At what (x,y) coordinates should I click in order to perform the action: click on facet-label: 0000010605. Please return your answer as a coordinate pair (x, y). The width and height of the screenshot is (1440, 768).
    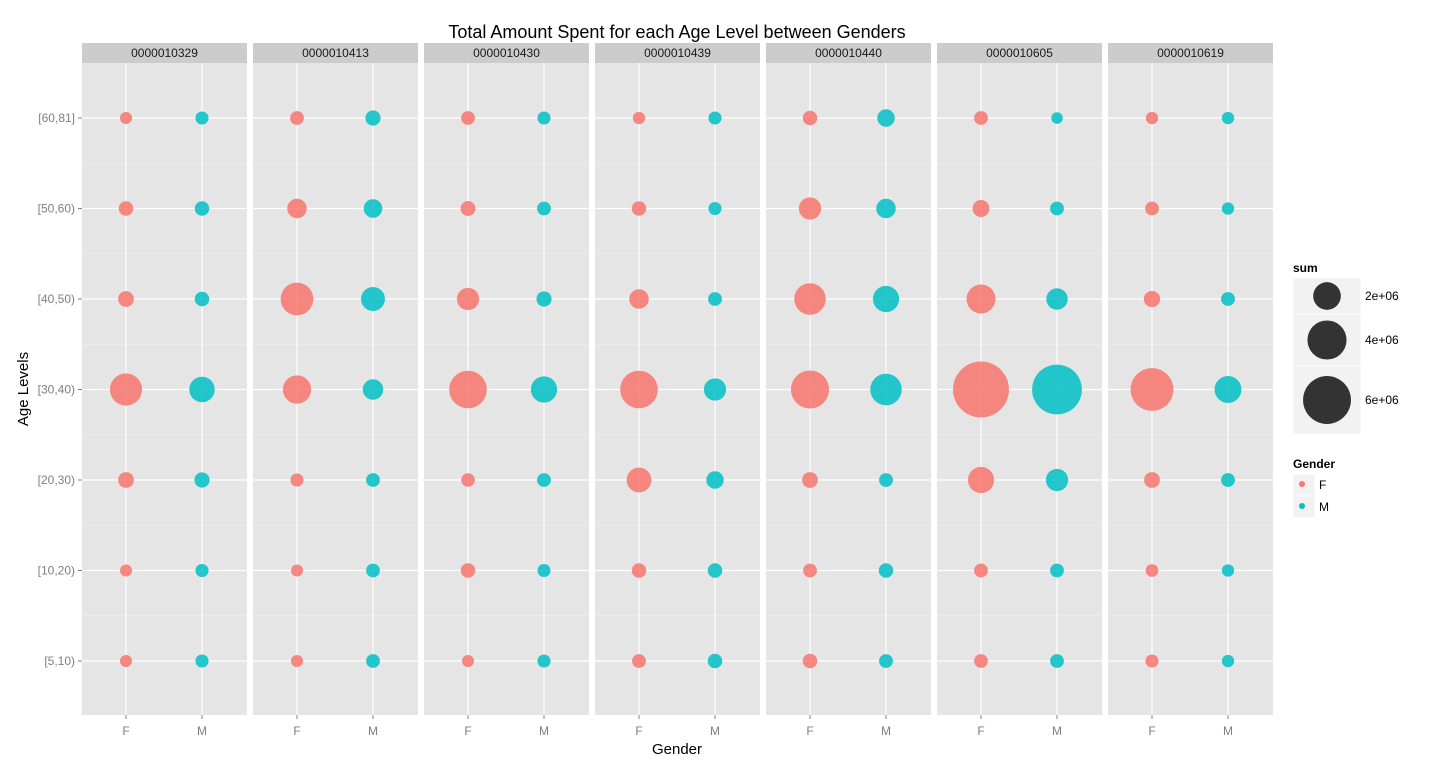
    Looking at the image, I should click on (1019, 53).